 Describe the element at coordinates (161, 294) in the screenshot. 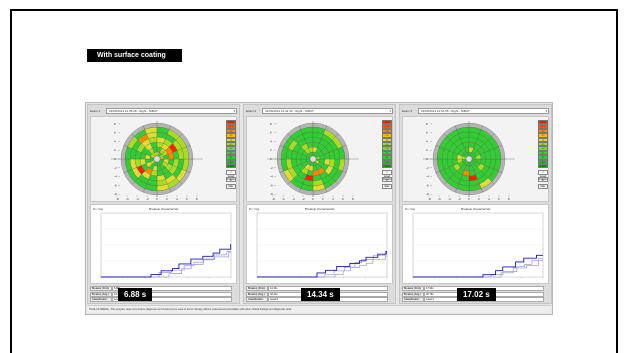

I see `stat-row: Breakup (Avg.):14.42s` at that location.